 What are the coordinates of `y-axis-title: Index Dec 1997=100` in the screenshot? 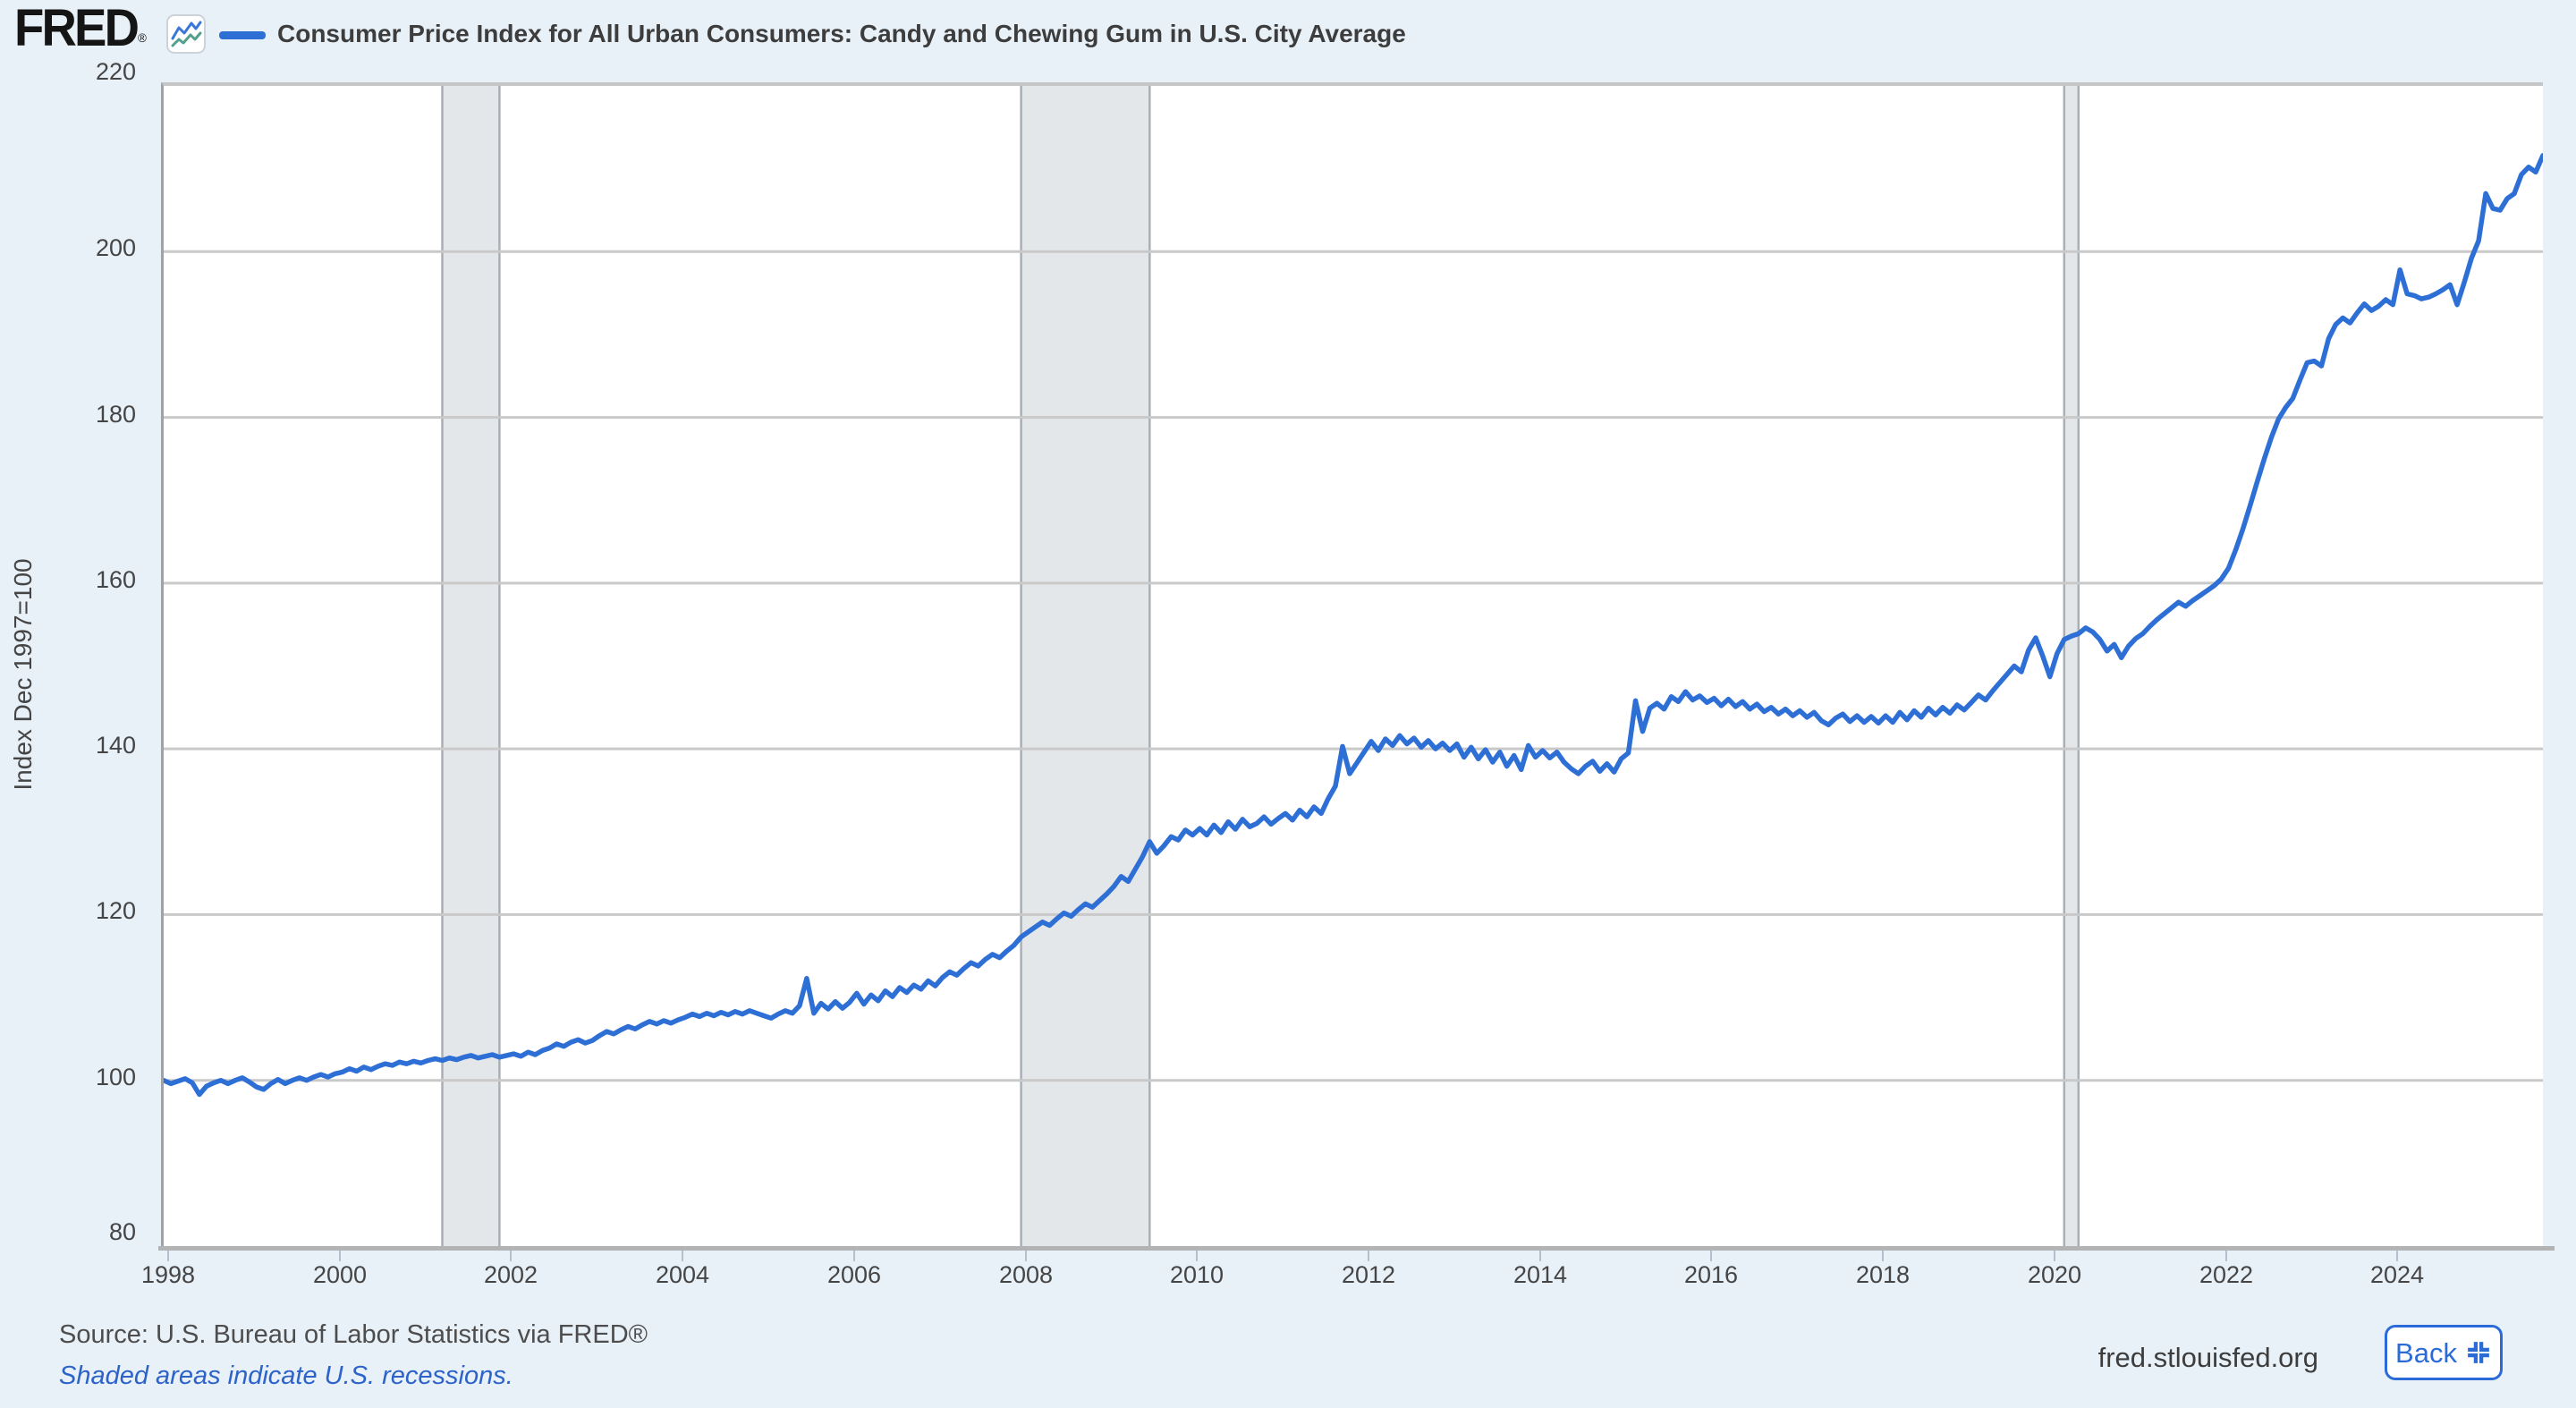 It's located at (23, 674).